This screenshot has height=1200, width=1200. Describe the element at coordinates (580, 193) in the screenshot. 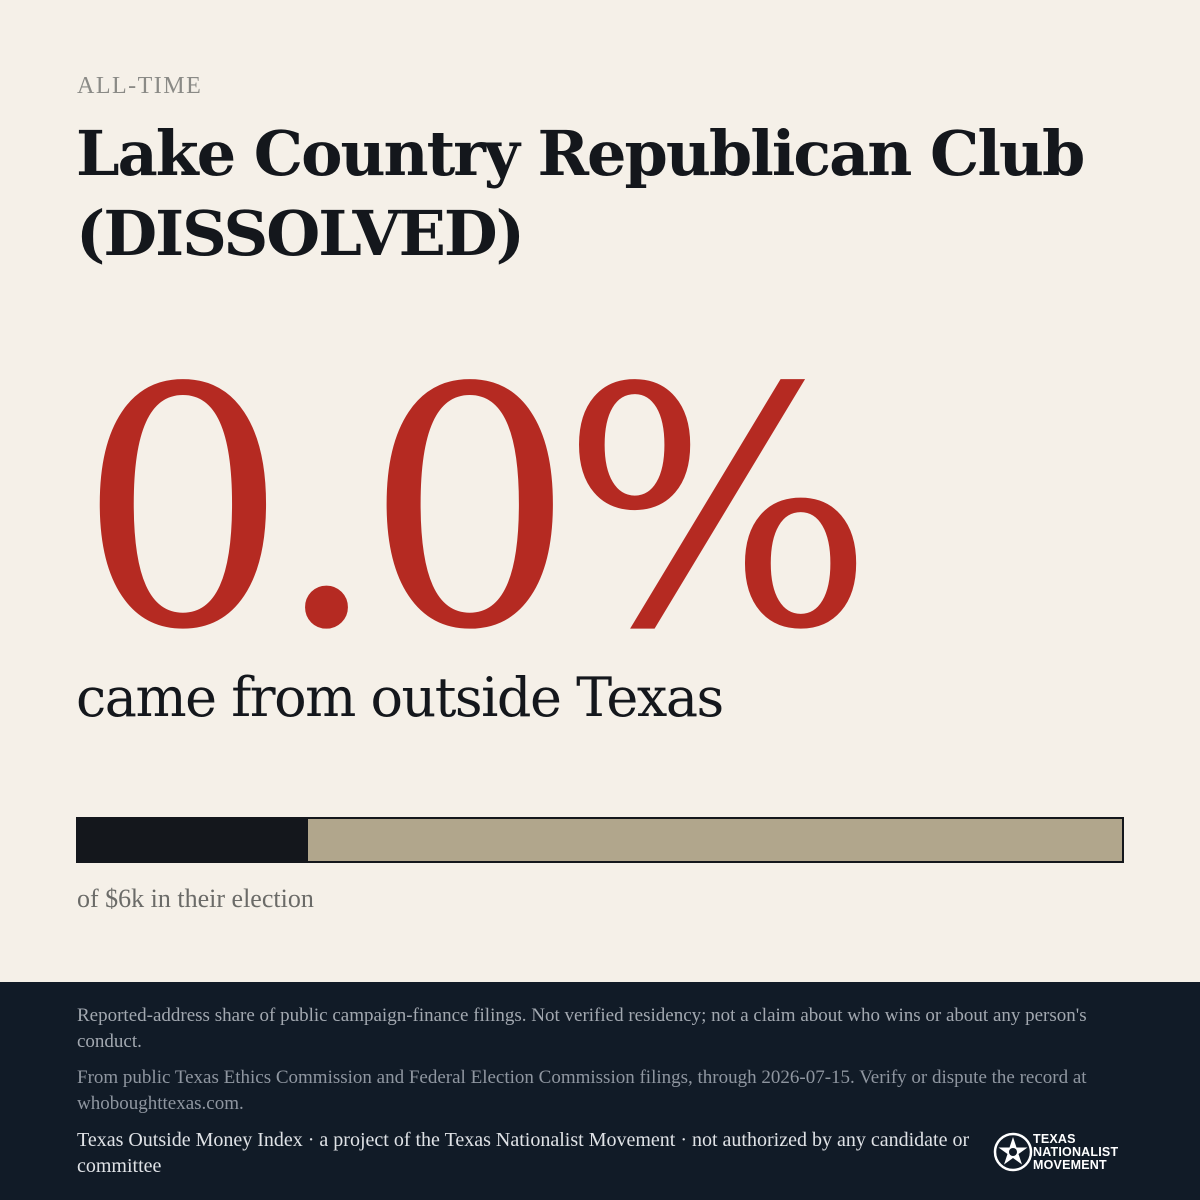

I see `committee-title: Lake Country Republican Club (DISSOLVED)` at that location.